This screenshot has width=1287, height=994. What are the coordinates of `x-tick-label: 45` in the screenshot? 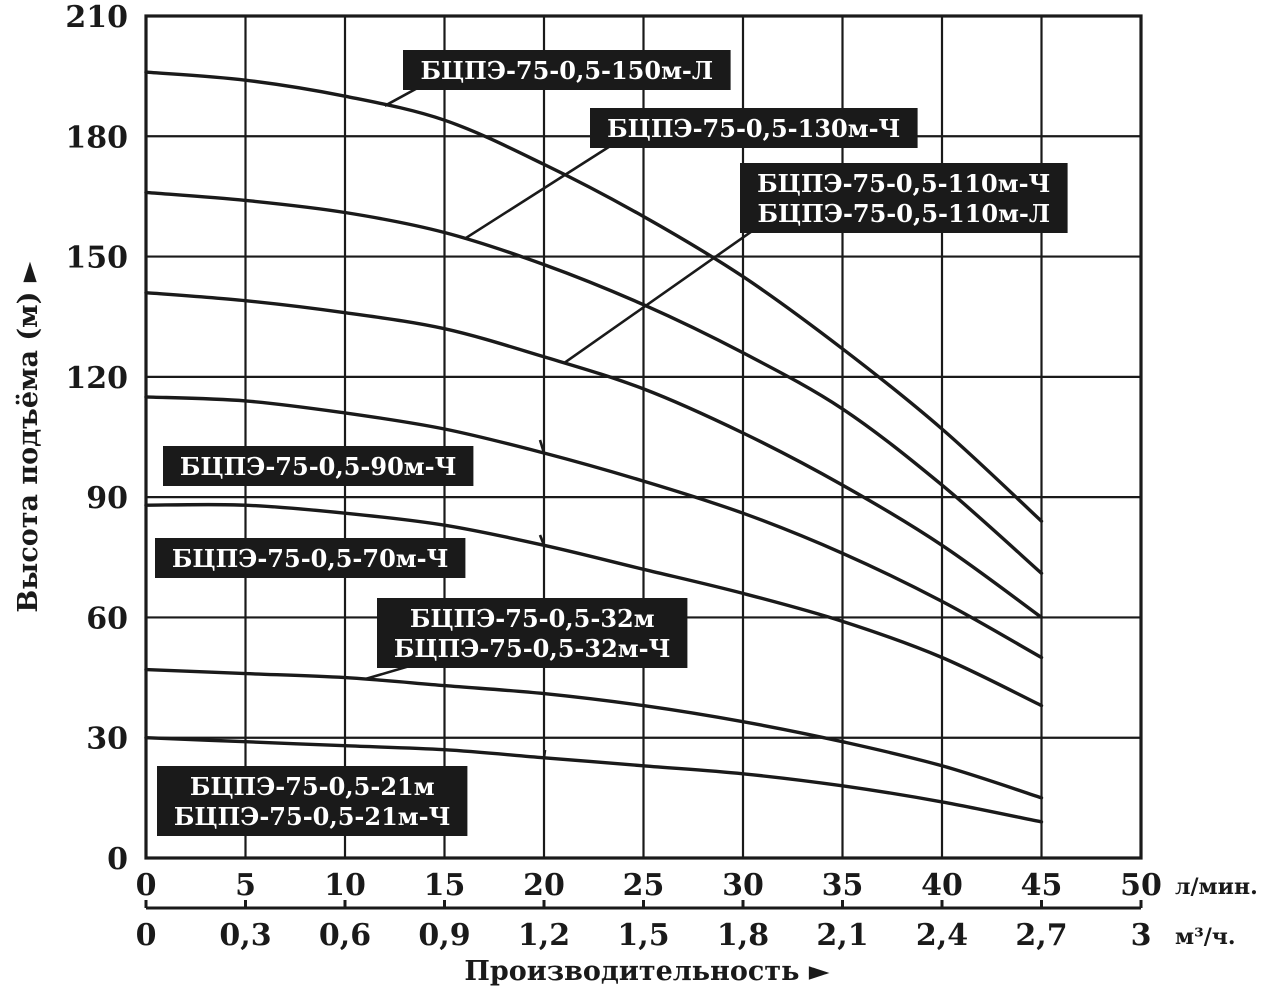 It's located at (1042, 885).